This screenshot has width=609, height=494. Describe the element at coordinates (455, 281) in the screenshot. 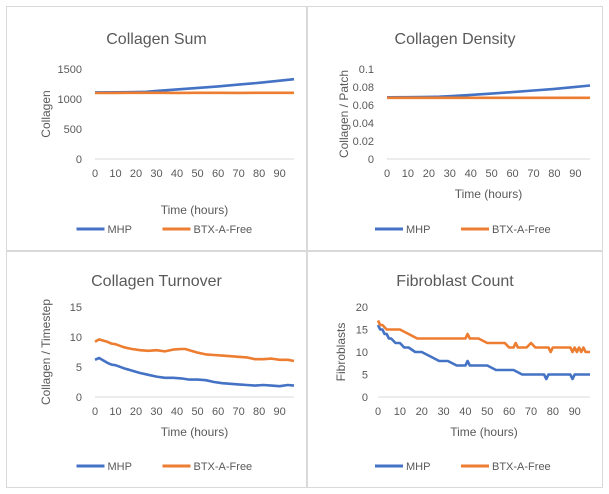

I see `chart-title: Fibroblast Count` at that location.